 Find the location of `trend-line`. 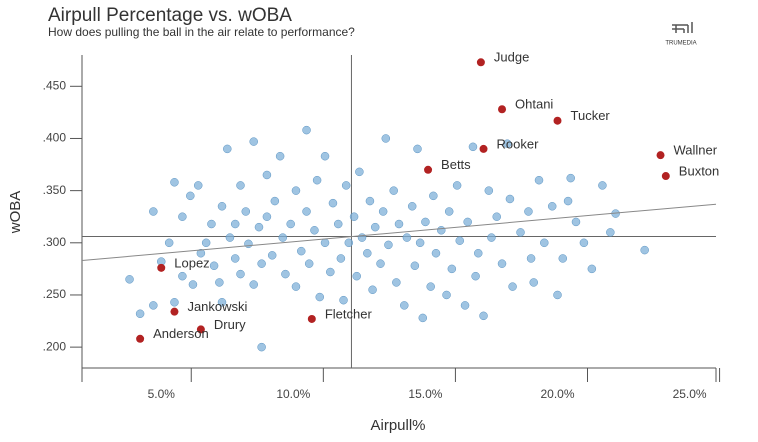

trend-line is located at coordinates (399, 232).